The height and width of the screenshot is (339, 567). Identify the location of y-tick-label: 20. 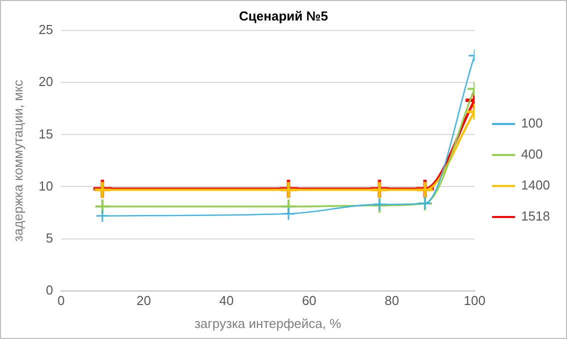
(46, 82).